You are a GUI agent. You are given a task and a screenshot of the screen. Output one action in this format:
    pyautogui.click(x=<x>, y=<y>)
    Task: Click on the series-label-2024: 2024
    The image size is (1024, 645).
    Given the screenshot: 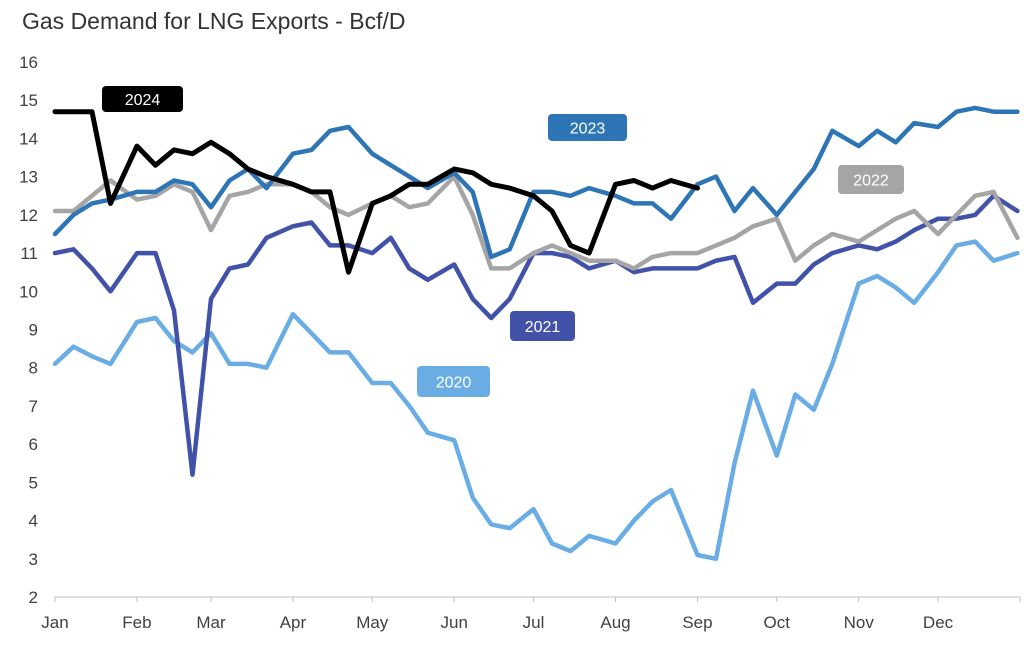 What is the action you would take?
    pyautogui.click(x=143, y=100)
    